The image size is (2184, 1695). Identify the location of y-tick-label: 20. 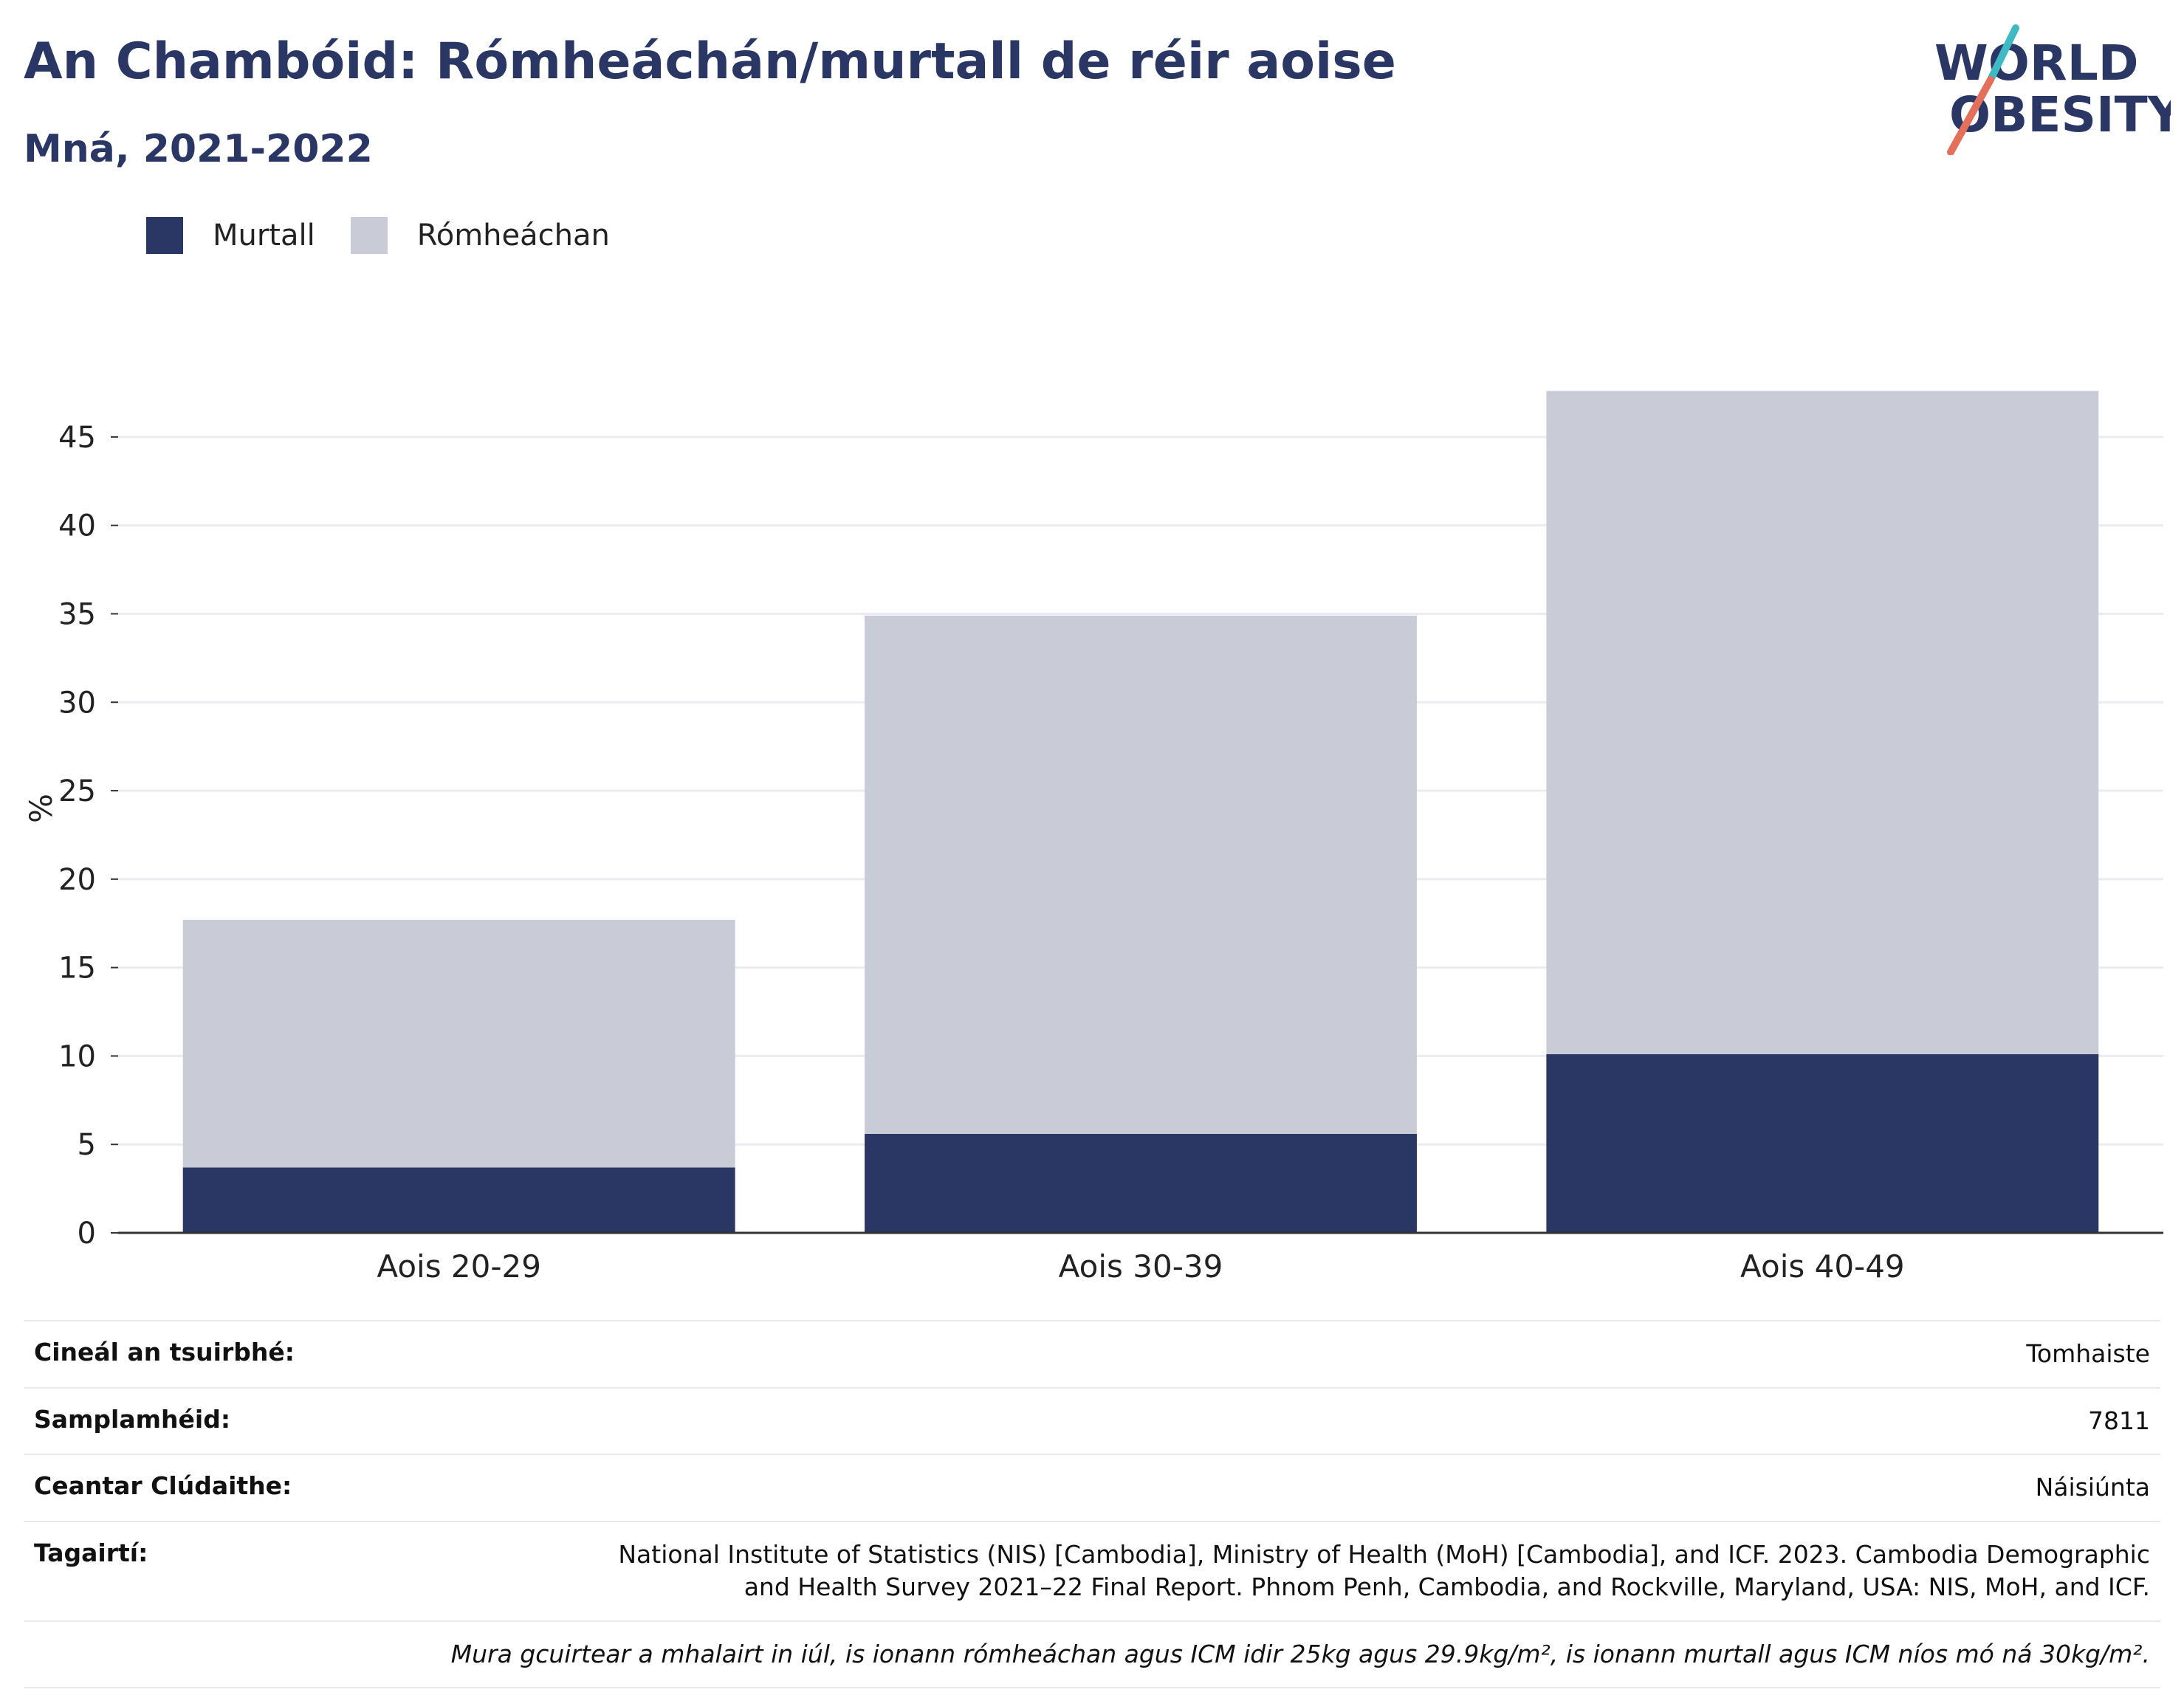
(77, 880).